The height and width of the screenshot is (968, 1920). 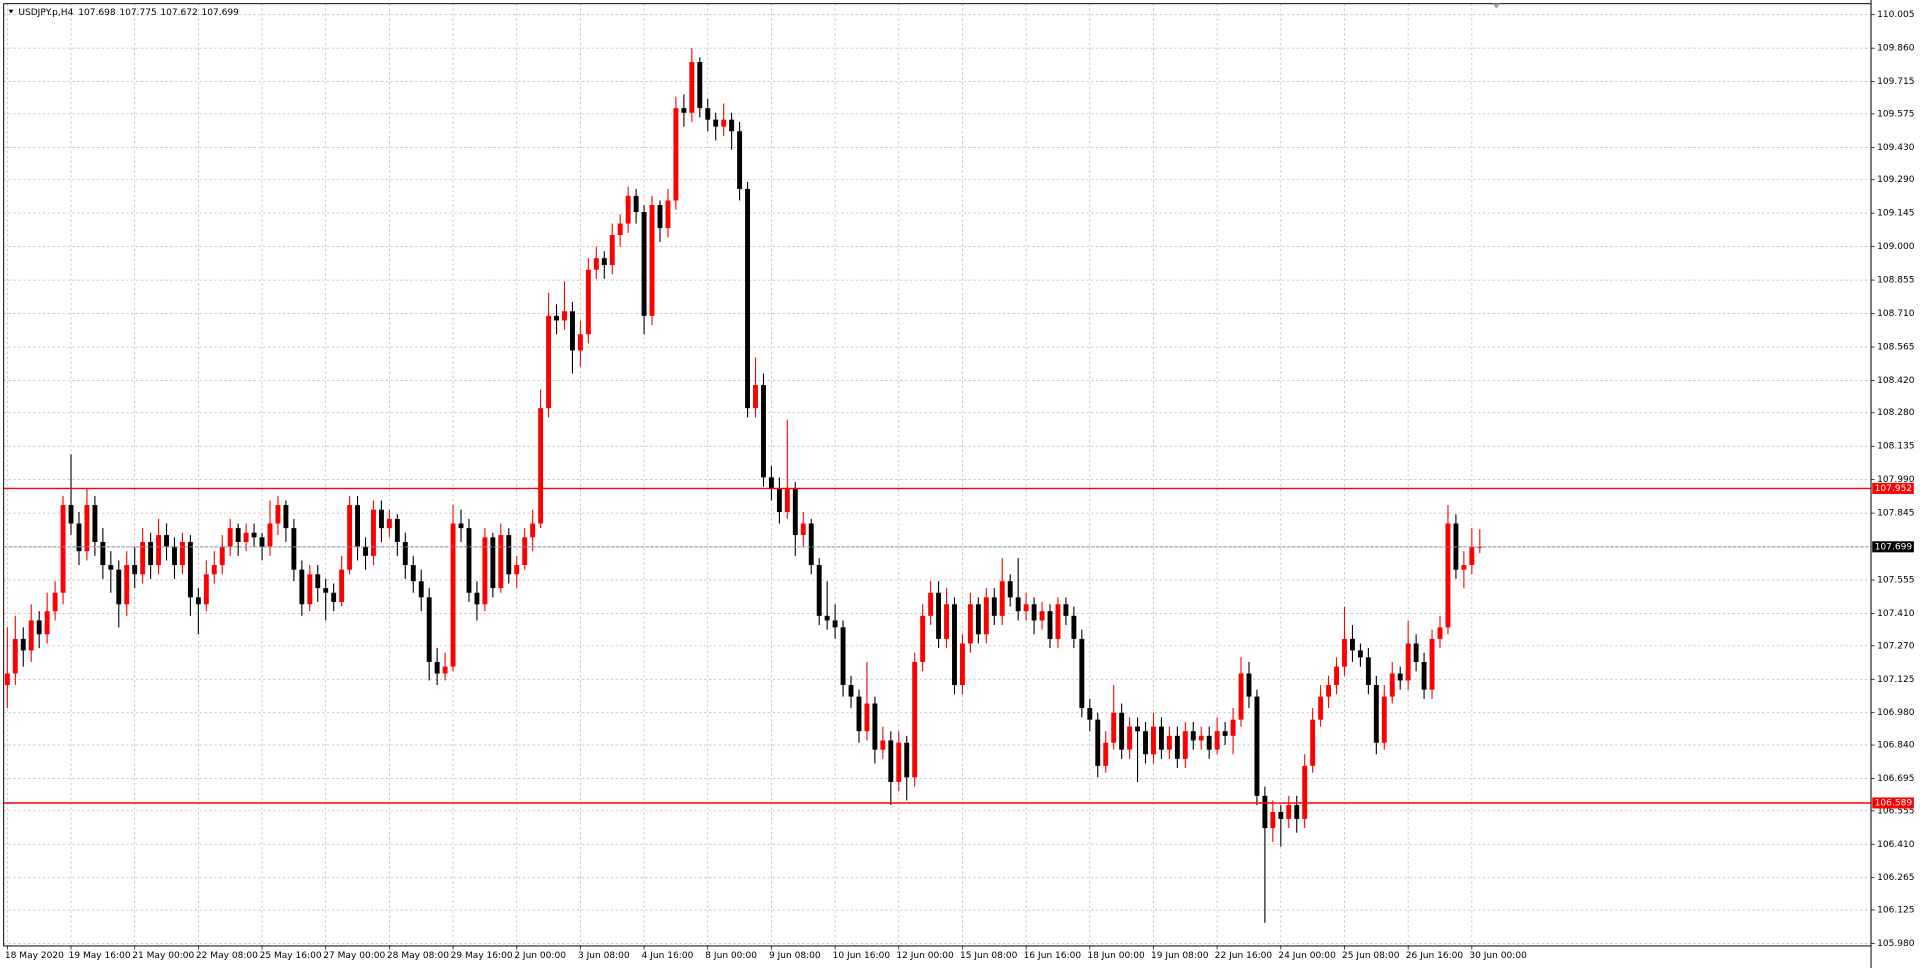 I want to click on current-price-label: 107.699, so click(x=1894, y=547).